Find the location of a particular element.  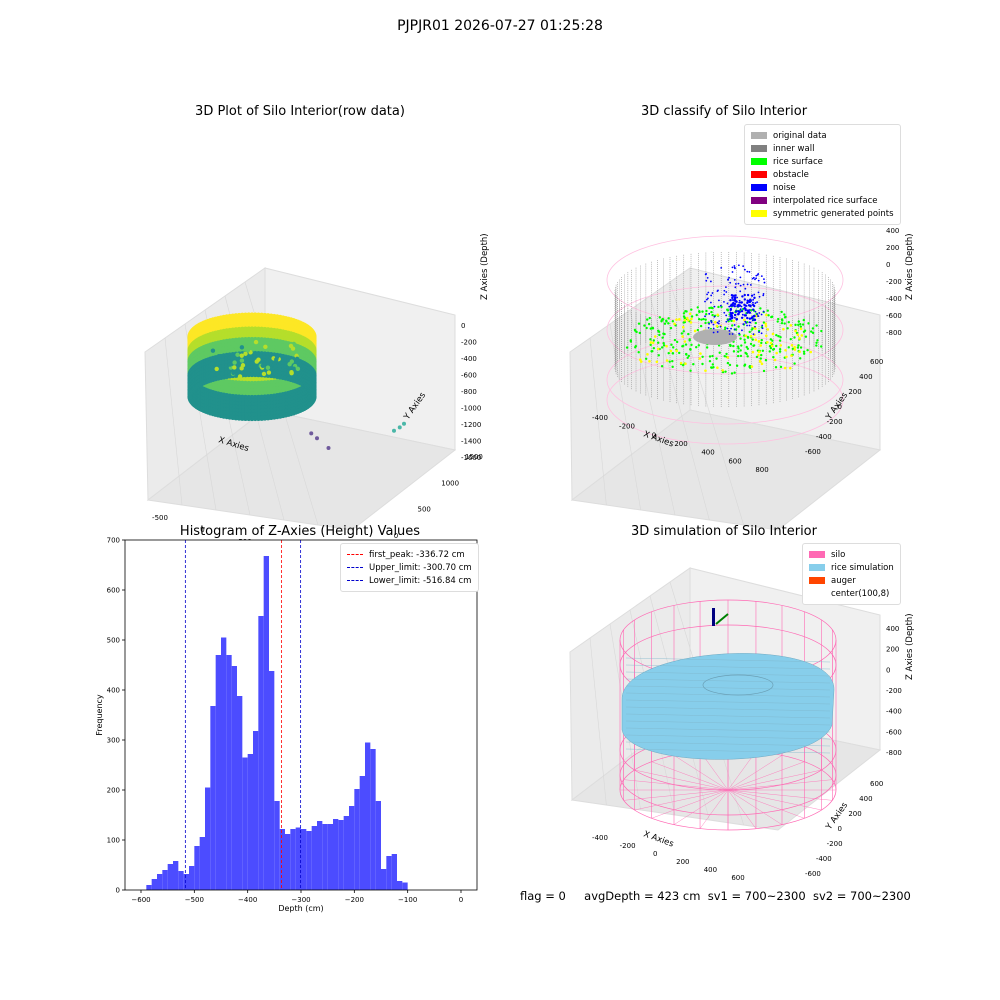

y-tick-label: 700 is located at coordinates (113, 541).